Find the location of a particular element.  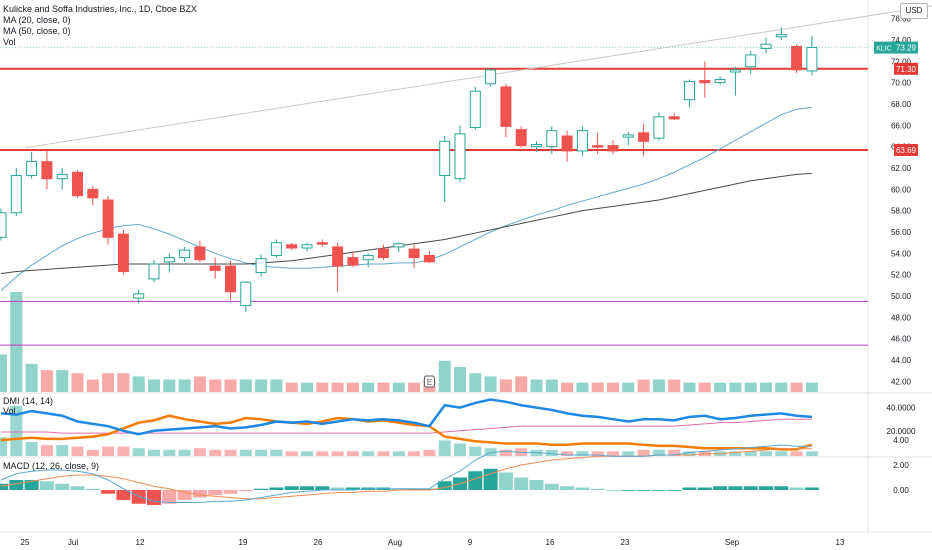

dmi-legend: DMI (14, 14) Vol is located at coordinates (28, 406).